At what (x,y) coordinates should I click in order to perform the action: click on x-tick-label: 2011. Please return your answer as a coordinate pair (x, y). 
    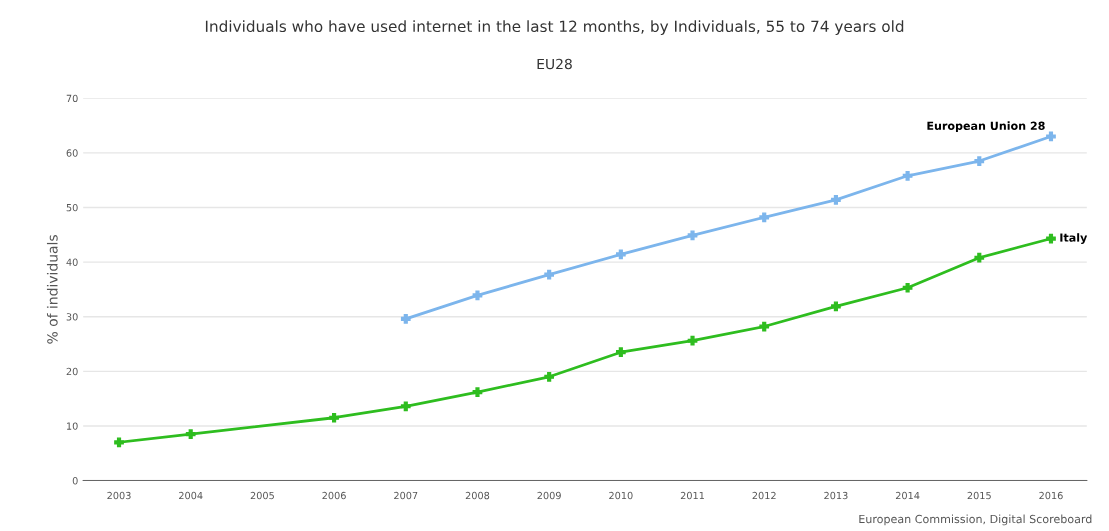
    Looking at the image, I should click on (692, 495).